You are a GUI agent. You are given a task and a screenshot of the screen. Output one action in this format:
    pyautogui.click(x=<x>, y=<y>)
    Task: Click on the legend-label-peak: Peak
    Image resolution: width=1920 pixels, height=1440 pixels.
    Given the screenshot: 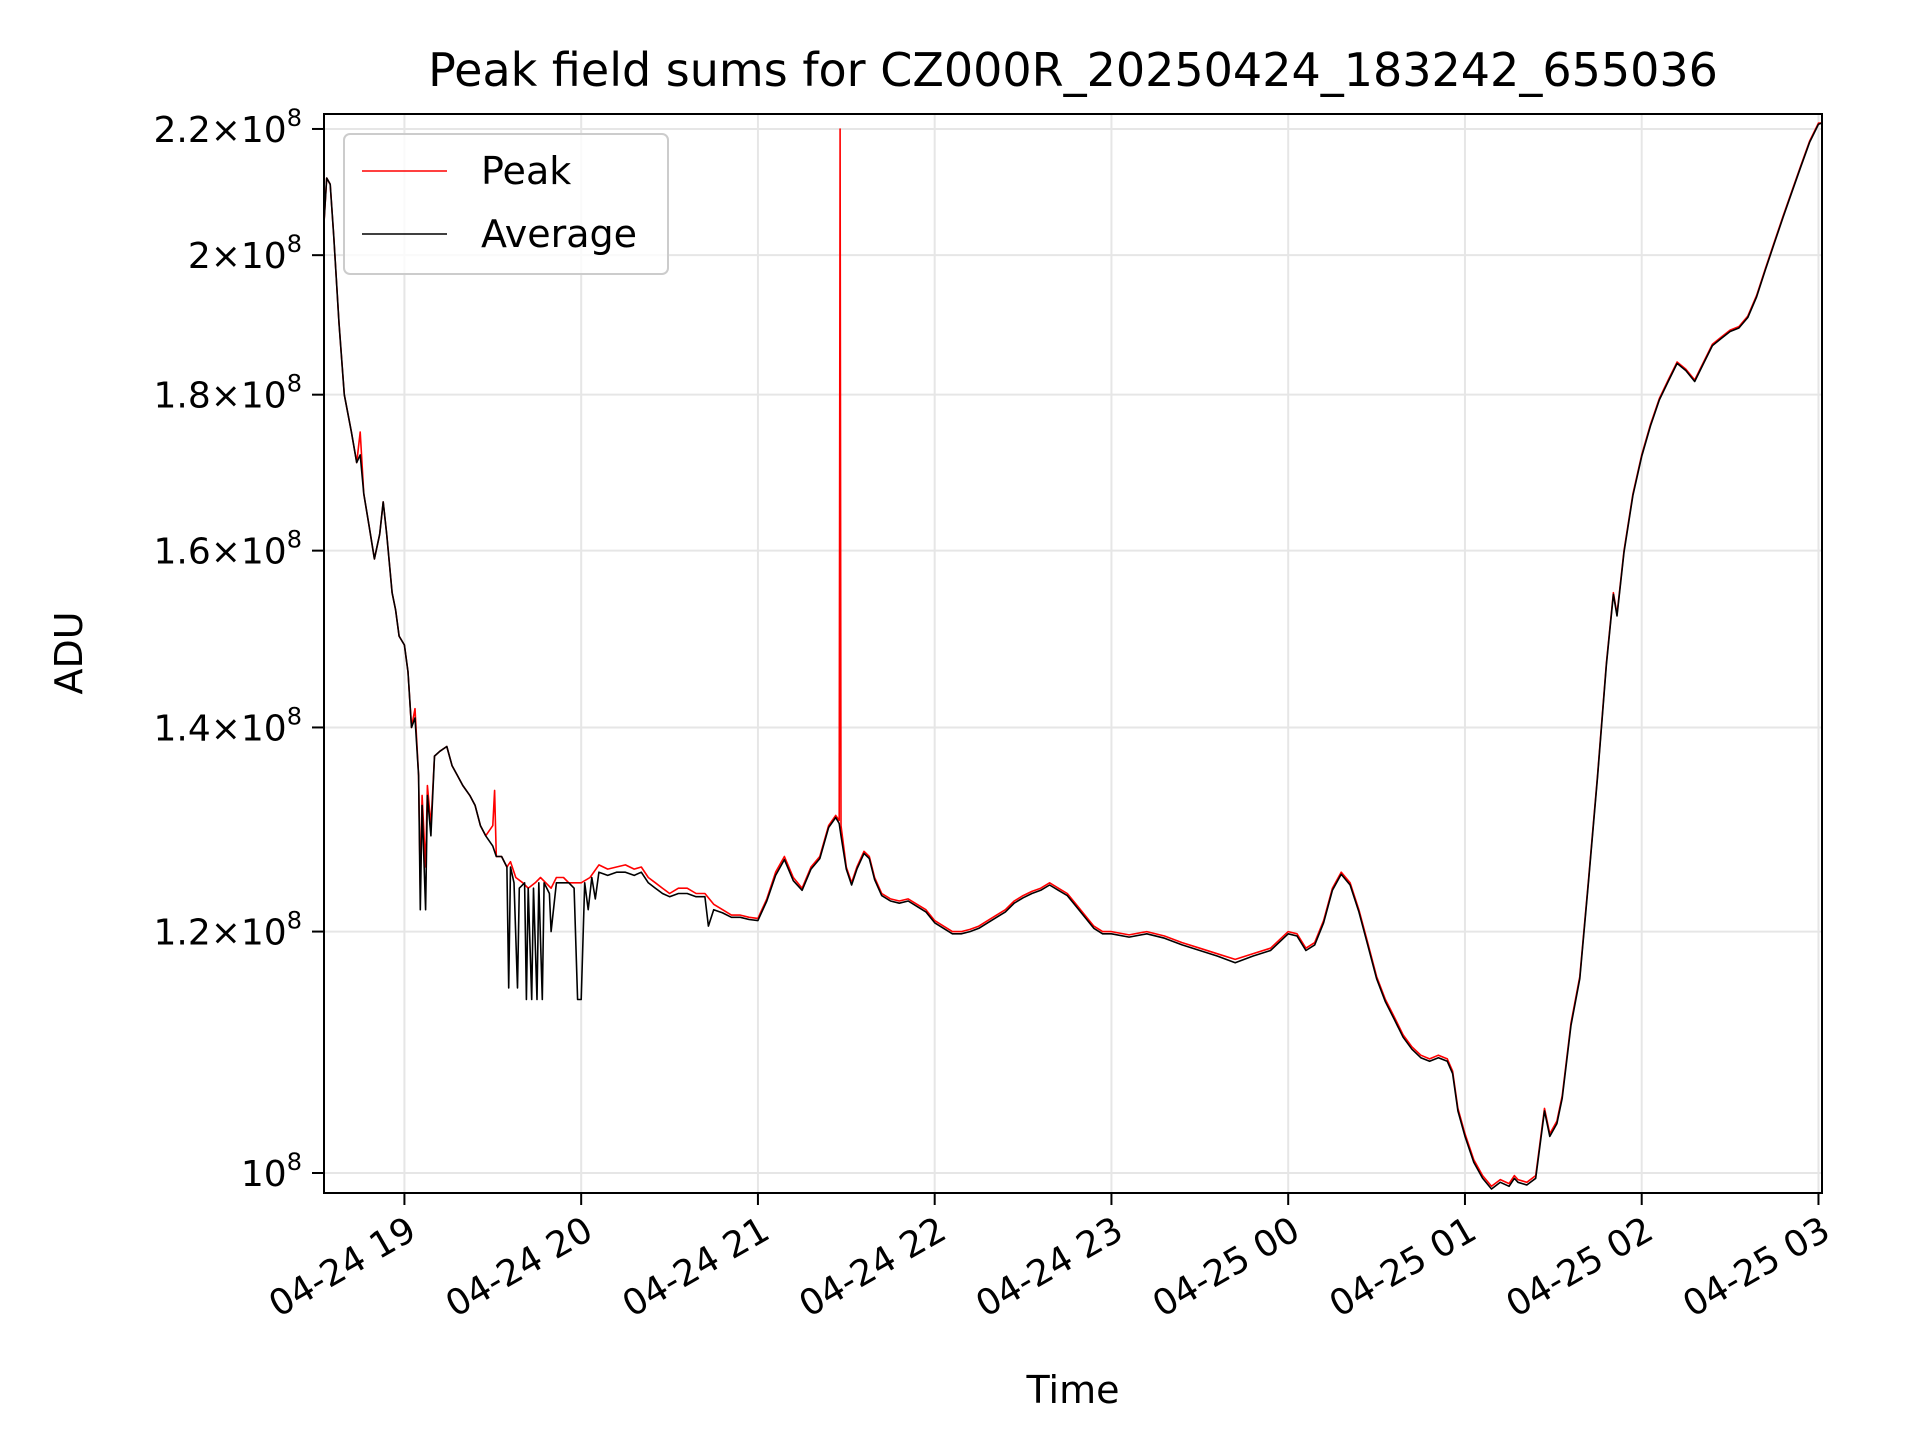 What is the action you would take?
    pyautogui.click(x=526, y=171)
    